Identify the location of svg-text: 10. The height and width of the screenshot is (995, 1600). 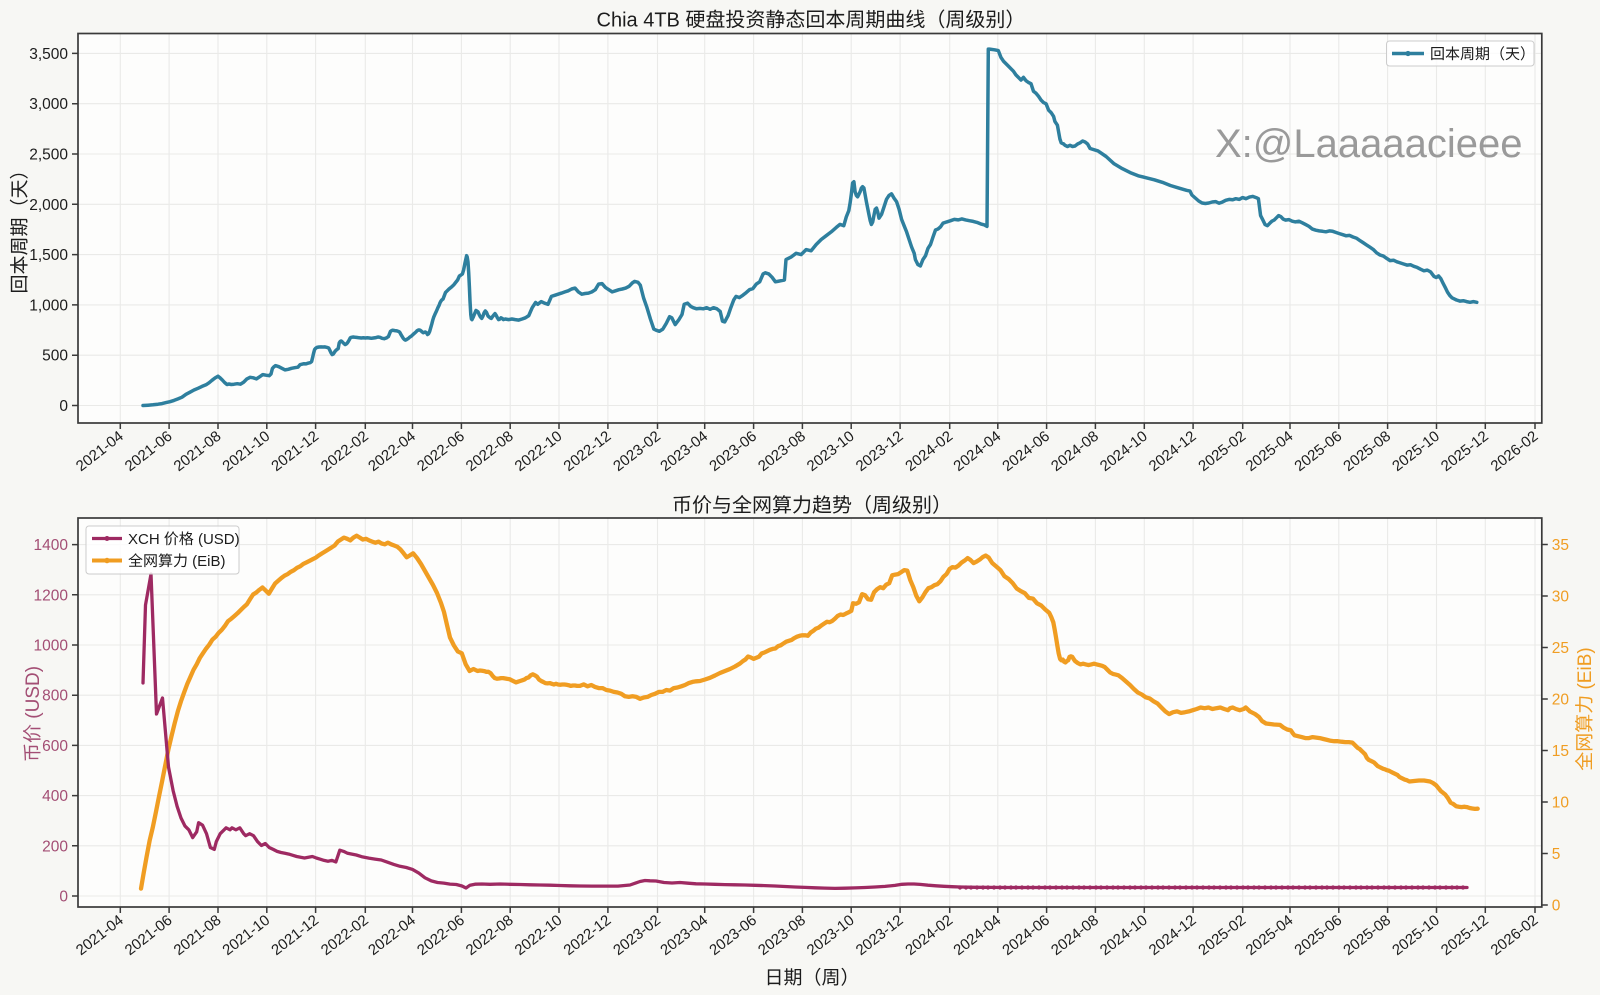
(1561, 803).